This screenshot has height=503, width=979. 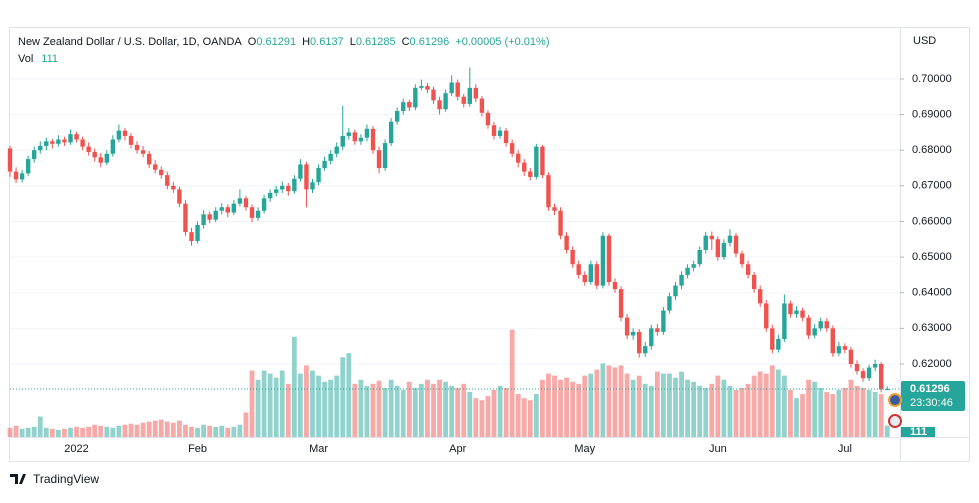 What do you see at coordinates (430, 42) in the screenshot?
I see `close-value: 0.61296` at bounding box center [430, 42].